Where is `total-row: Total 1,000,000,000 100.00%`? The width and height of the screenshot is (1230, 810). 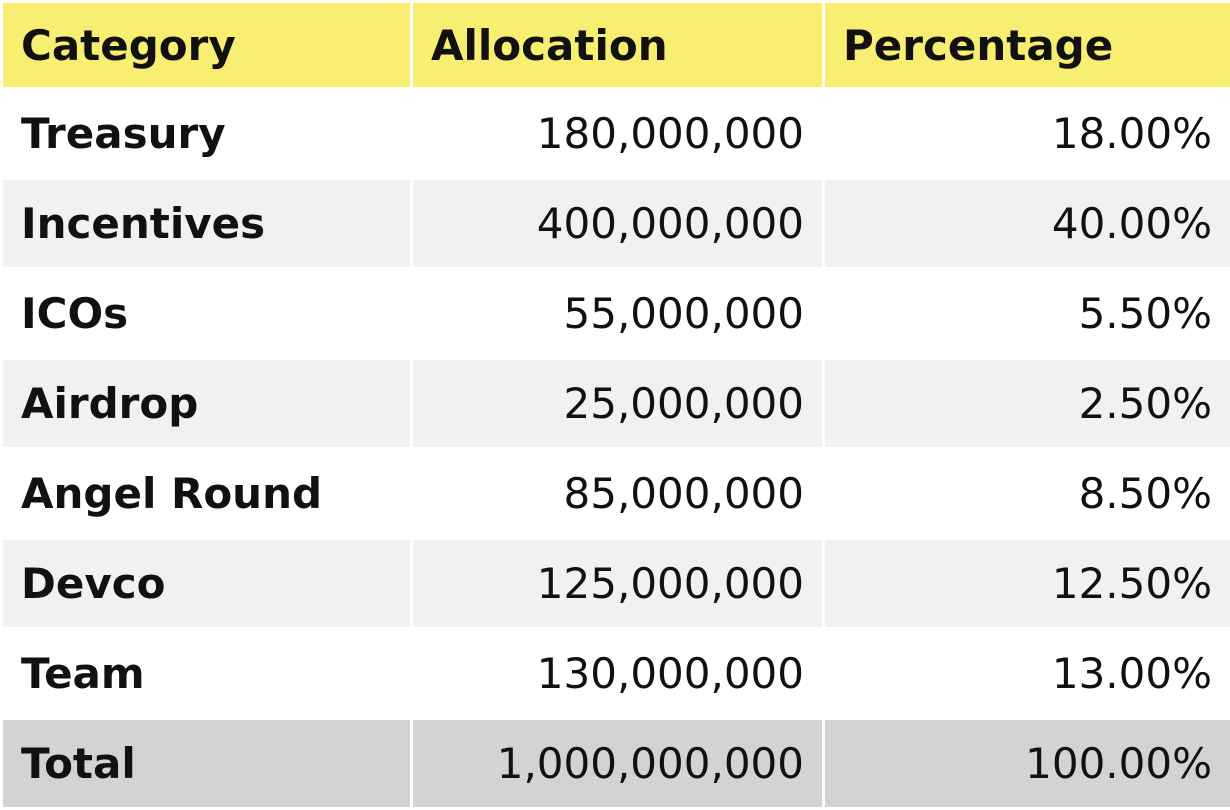
total-row: Total 1,000,000,000 100.00% is located at coordinates (615, 763).